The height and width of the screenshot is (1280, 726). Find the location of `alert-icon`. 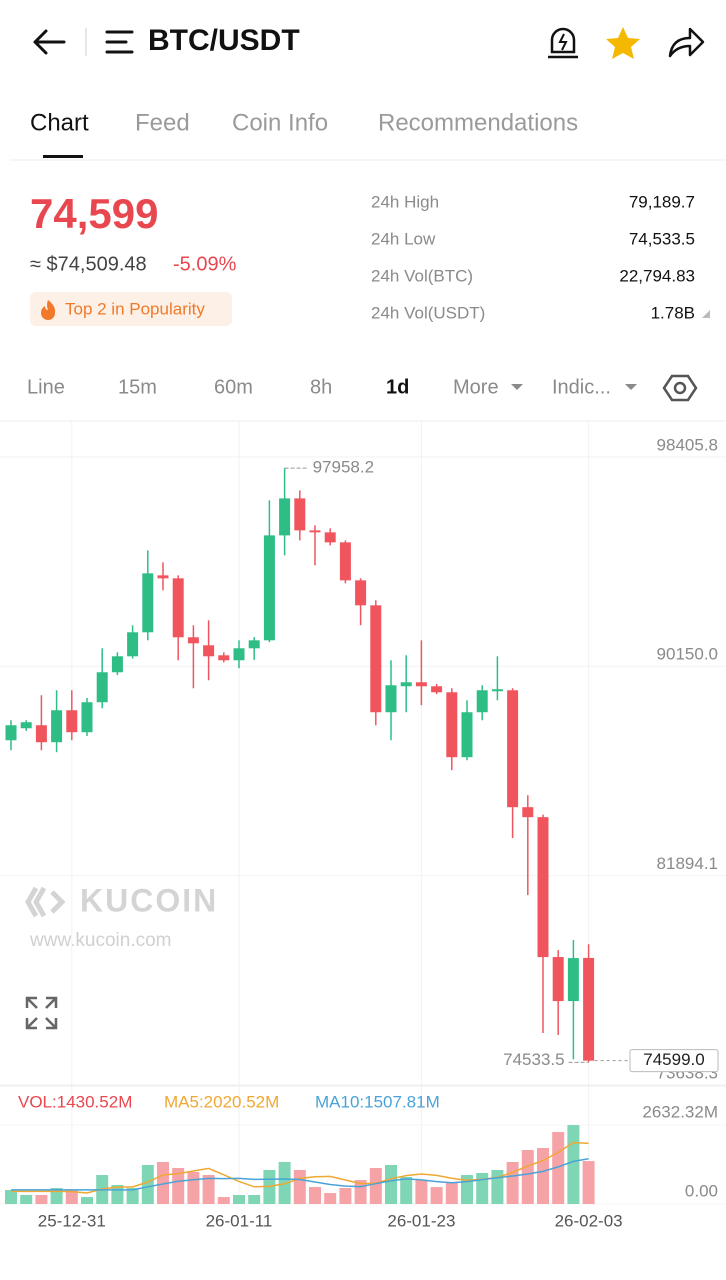

alert-icon is located at coordinates (563, 43).